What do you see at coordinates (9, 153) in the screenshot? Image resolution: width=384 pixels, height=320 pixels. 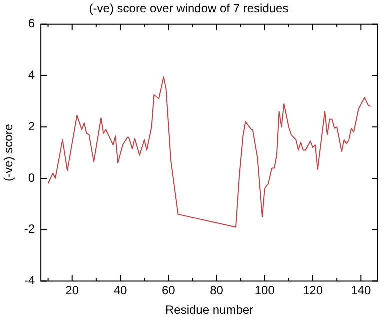 I see `y-axis-title: (-ve) score` at bounding box center [9, 153].